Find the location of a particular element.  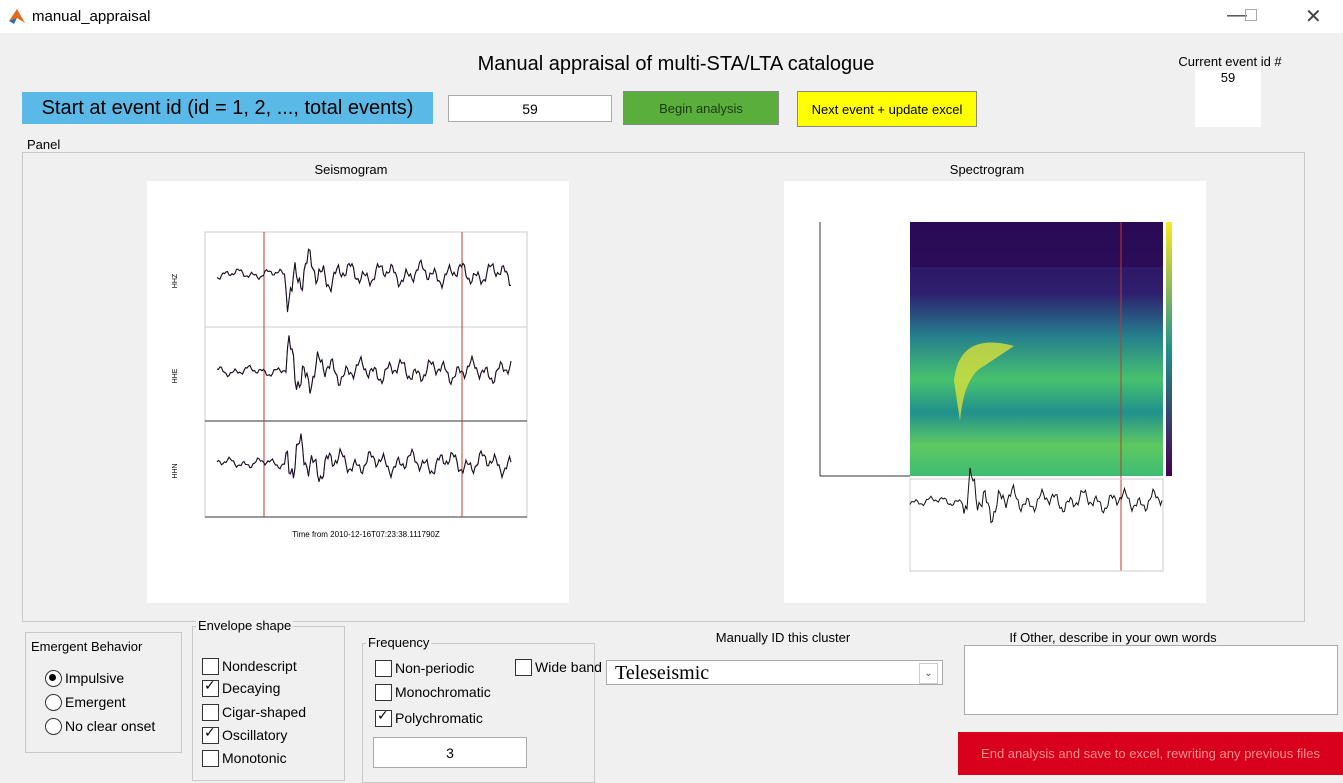

radio-option: Emergent is located at coordinates (85, 702).